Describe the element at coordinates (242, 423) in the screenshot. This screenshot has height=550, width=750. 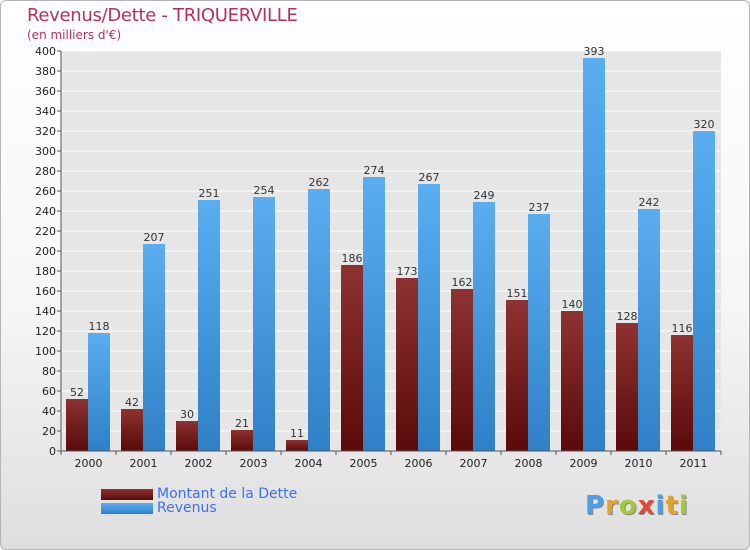
I see `data-label-debt: 21` at that location.